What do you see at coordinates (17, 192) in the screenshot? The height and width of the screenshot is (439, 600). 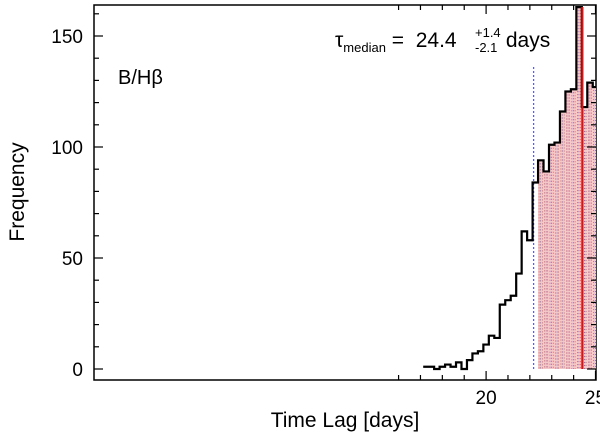 I see `y-axis-title: Frequency` at bounding box center [17, 192].